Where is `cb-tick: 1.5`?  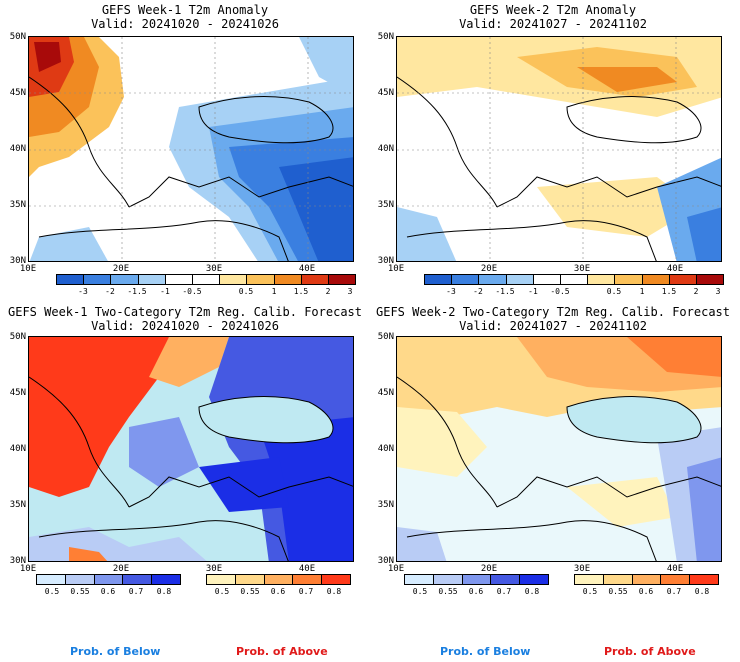
cb-tick: 1.5 is located at coordinates (301, 291).